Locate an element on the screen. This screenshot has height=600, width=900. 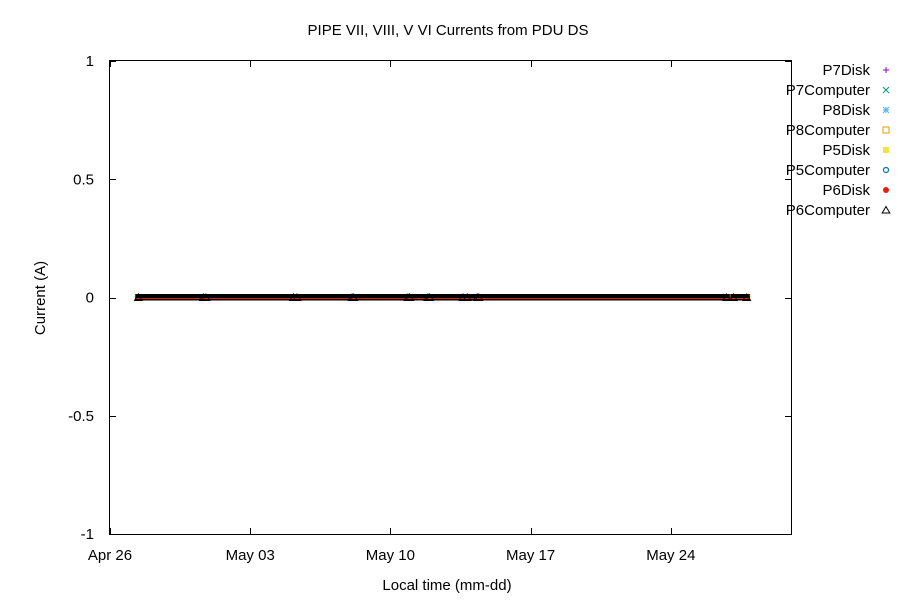
legend-label-P6Computer: P6Computer is located at coordinates (828, 210).